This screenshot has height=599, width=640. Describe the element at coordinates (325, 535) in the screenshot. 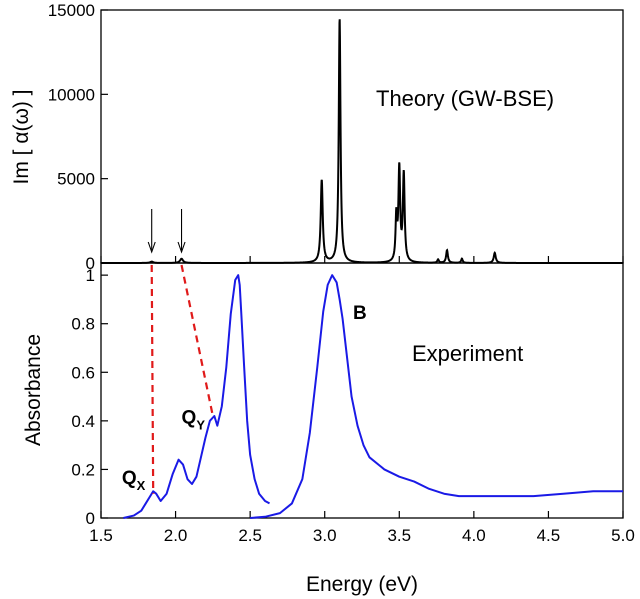

I see `x-tick-label: 3.0` at that location.